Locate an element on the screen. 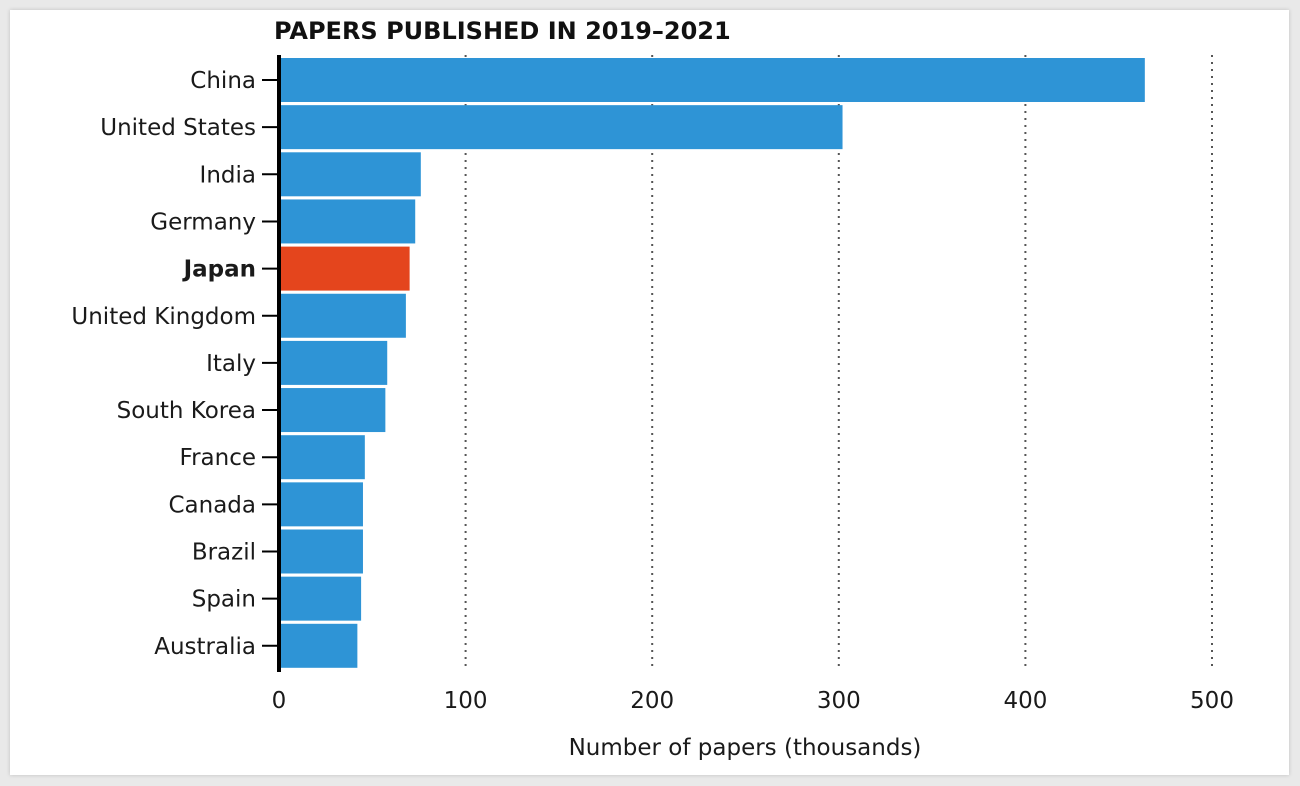 The width and height of the screenshot is (1300, 786). x-tick-label: 400 is located at coordinates (1025, 701).